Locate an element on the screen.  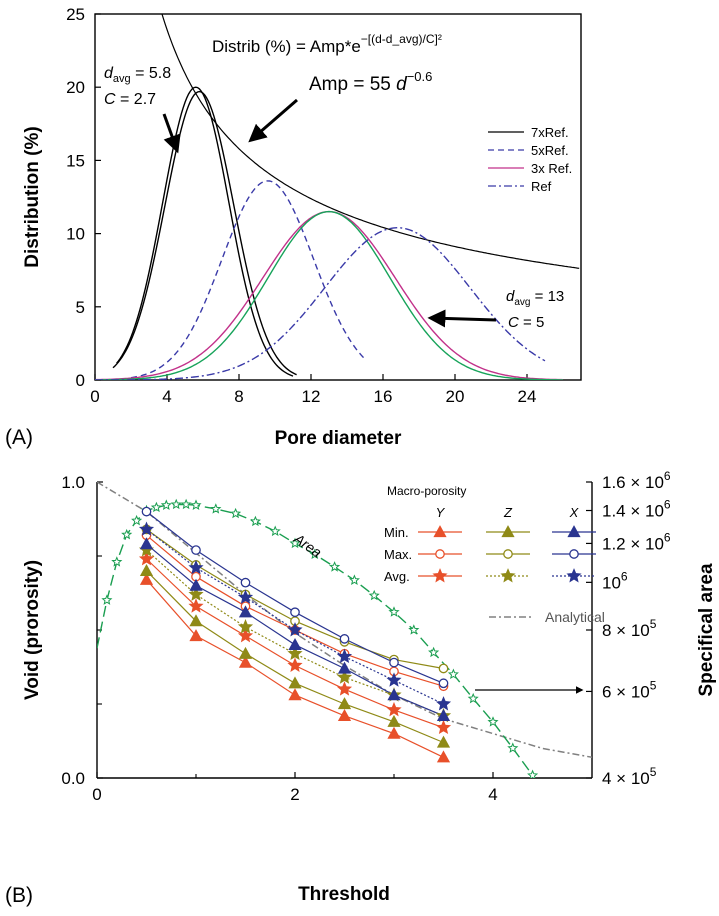
chart-a-x-tick-label: 24 is located at coordinates (527, 396).